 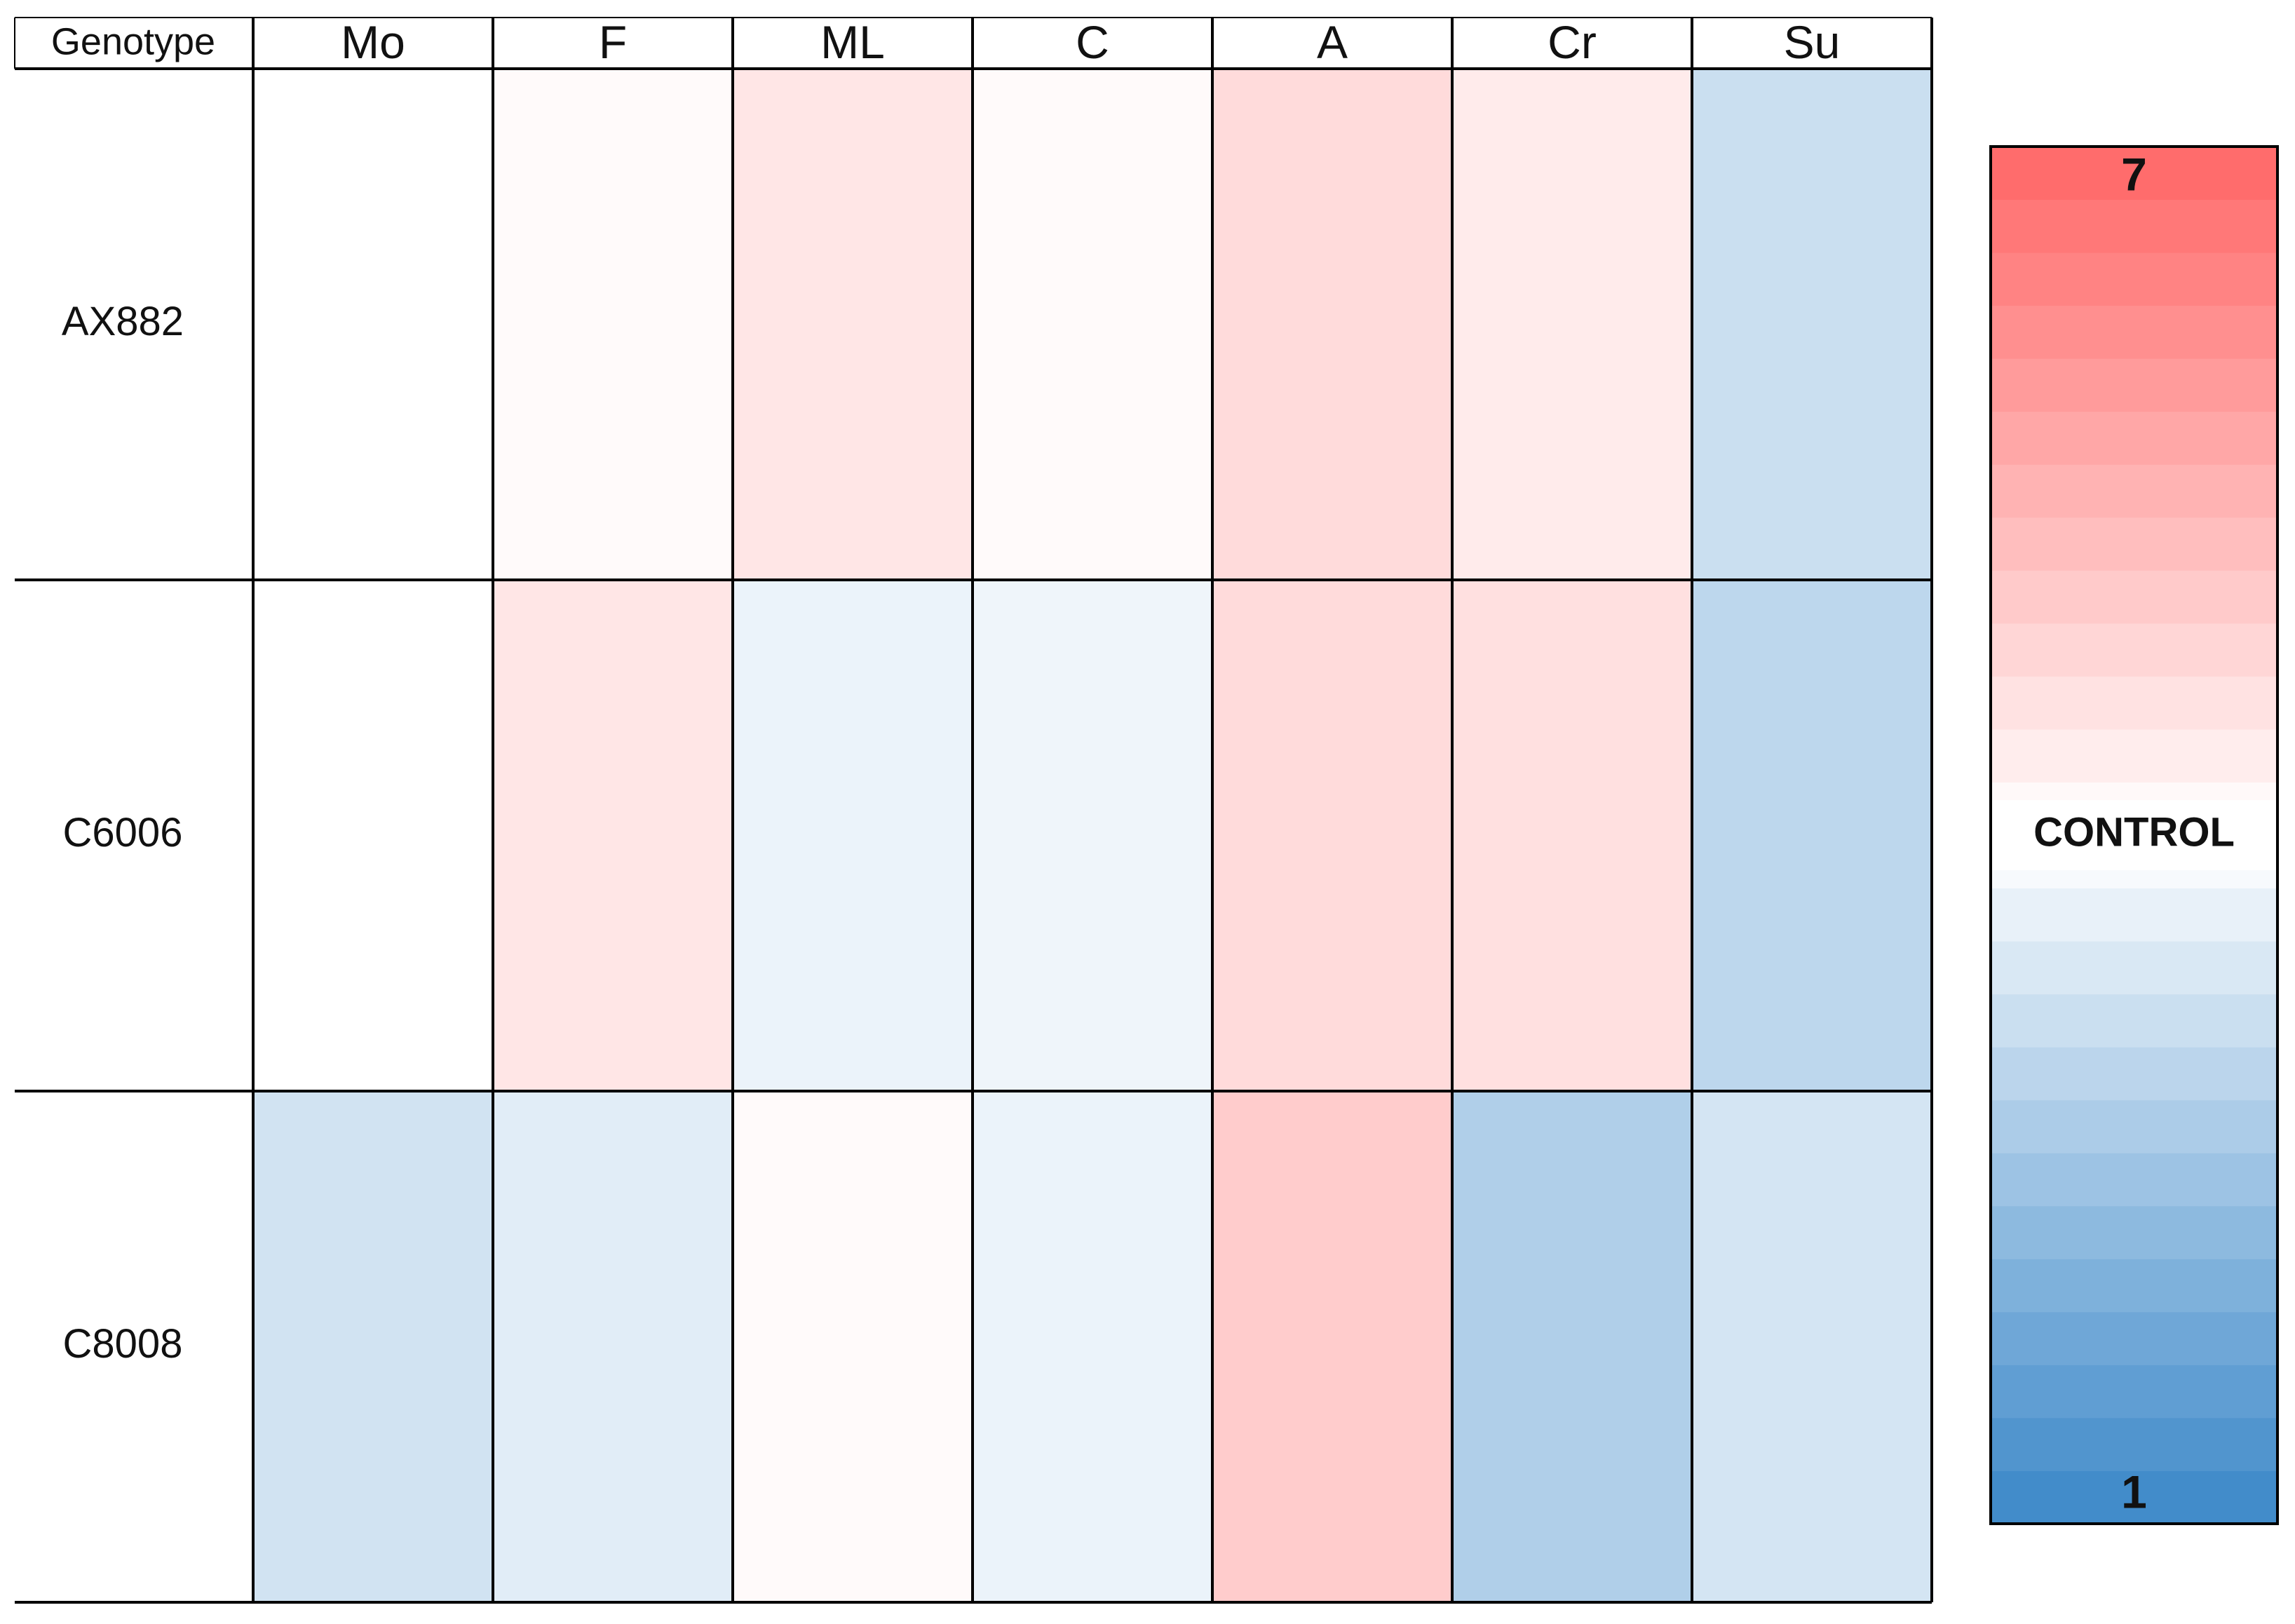 What do you see at coordinates (2134, 1491) in the screenshot?
I see `colorbar-tick-label: 1` at bounding box center [2134, 1491].